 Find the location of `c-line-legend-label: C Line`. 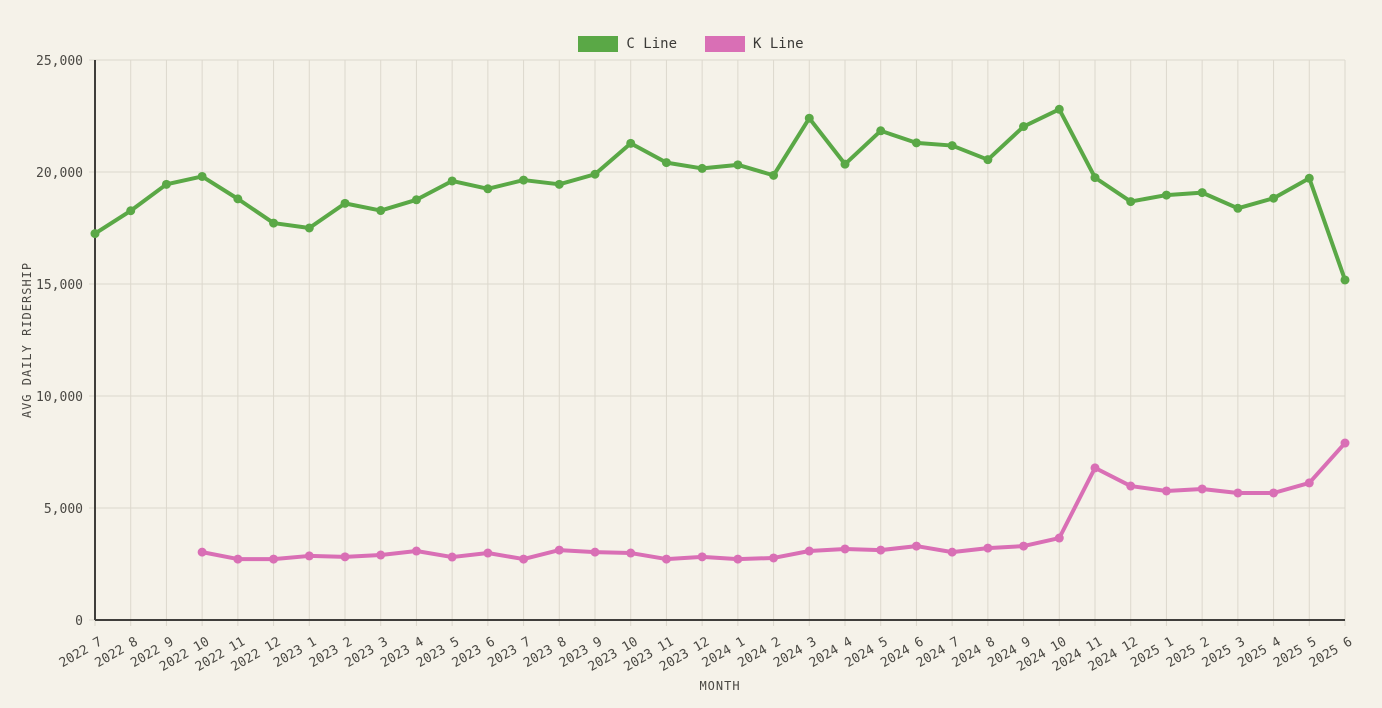

c-line-legend-label: C Line is located at coordinates (651, 44).